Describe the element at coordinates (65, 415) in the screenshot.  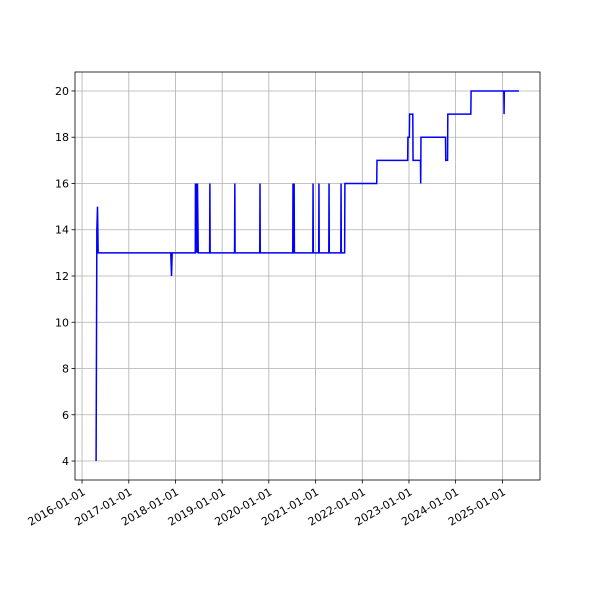
I see `y-tick-label: 6` at that location.